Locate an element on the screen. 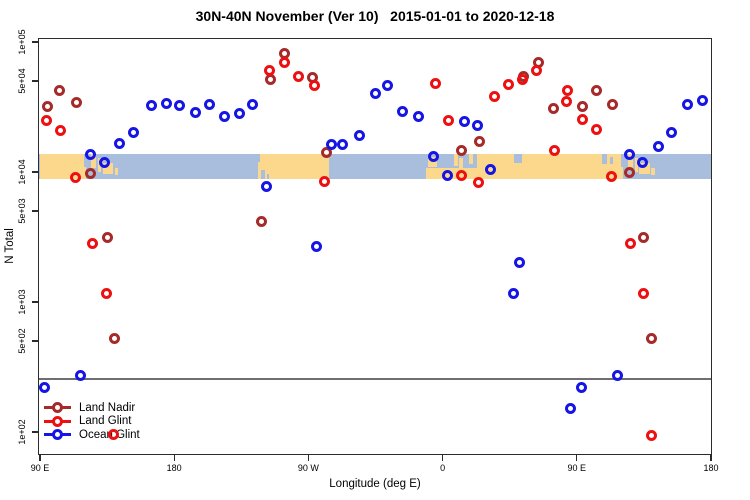  y-tick-label: 1e+03 is located at coordinates (22, 302).